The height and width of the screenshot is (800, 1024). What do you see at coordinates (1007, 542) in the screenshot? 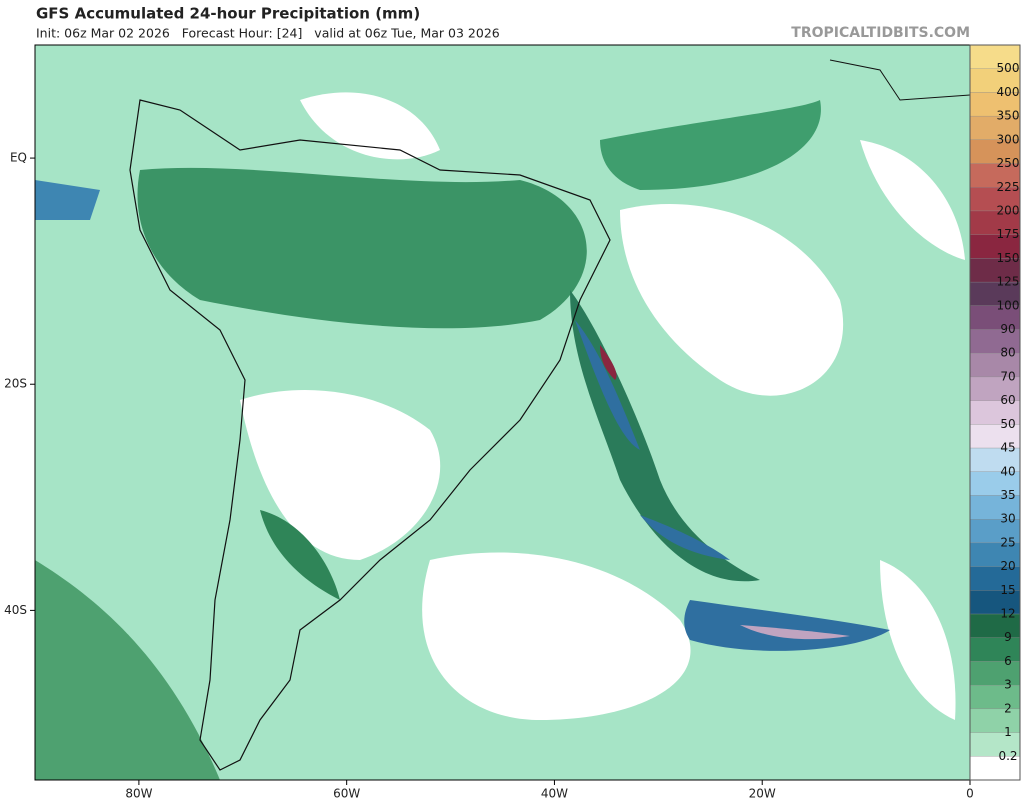
I see `colorbar-label: 25` at bounding box center [1007, 542].